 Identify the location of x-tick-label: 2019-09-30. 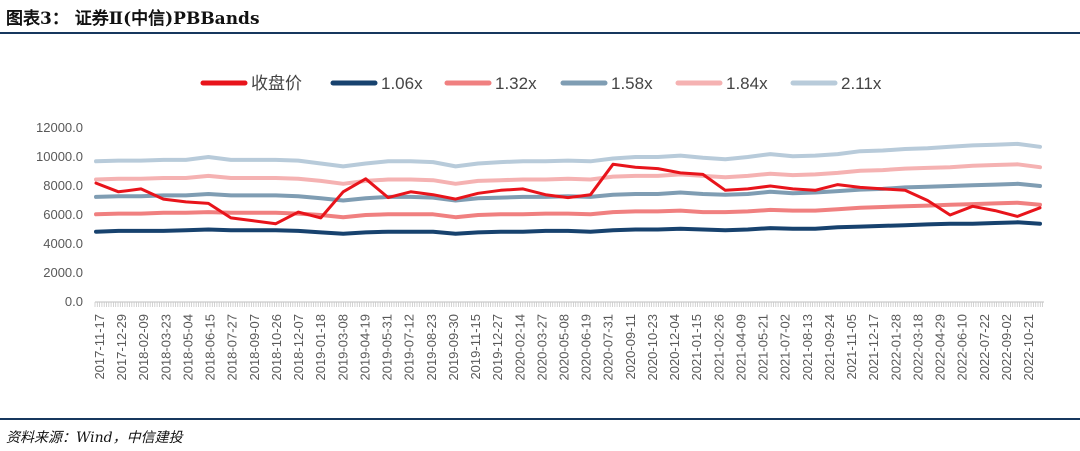
(453, 347).